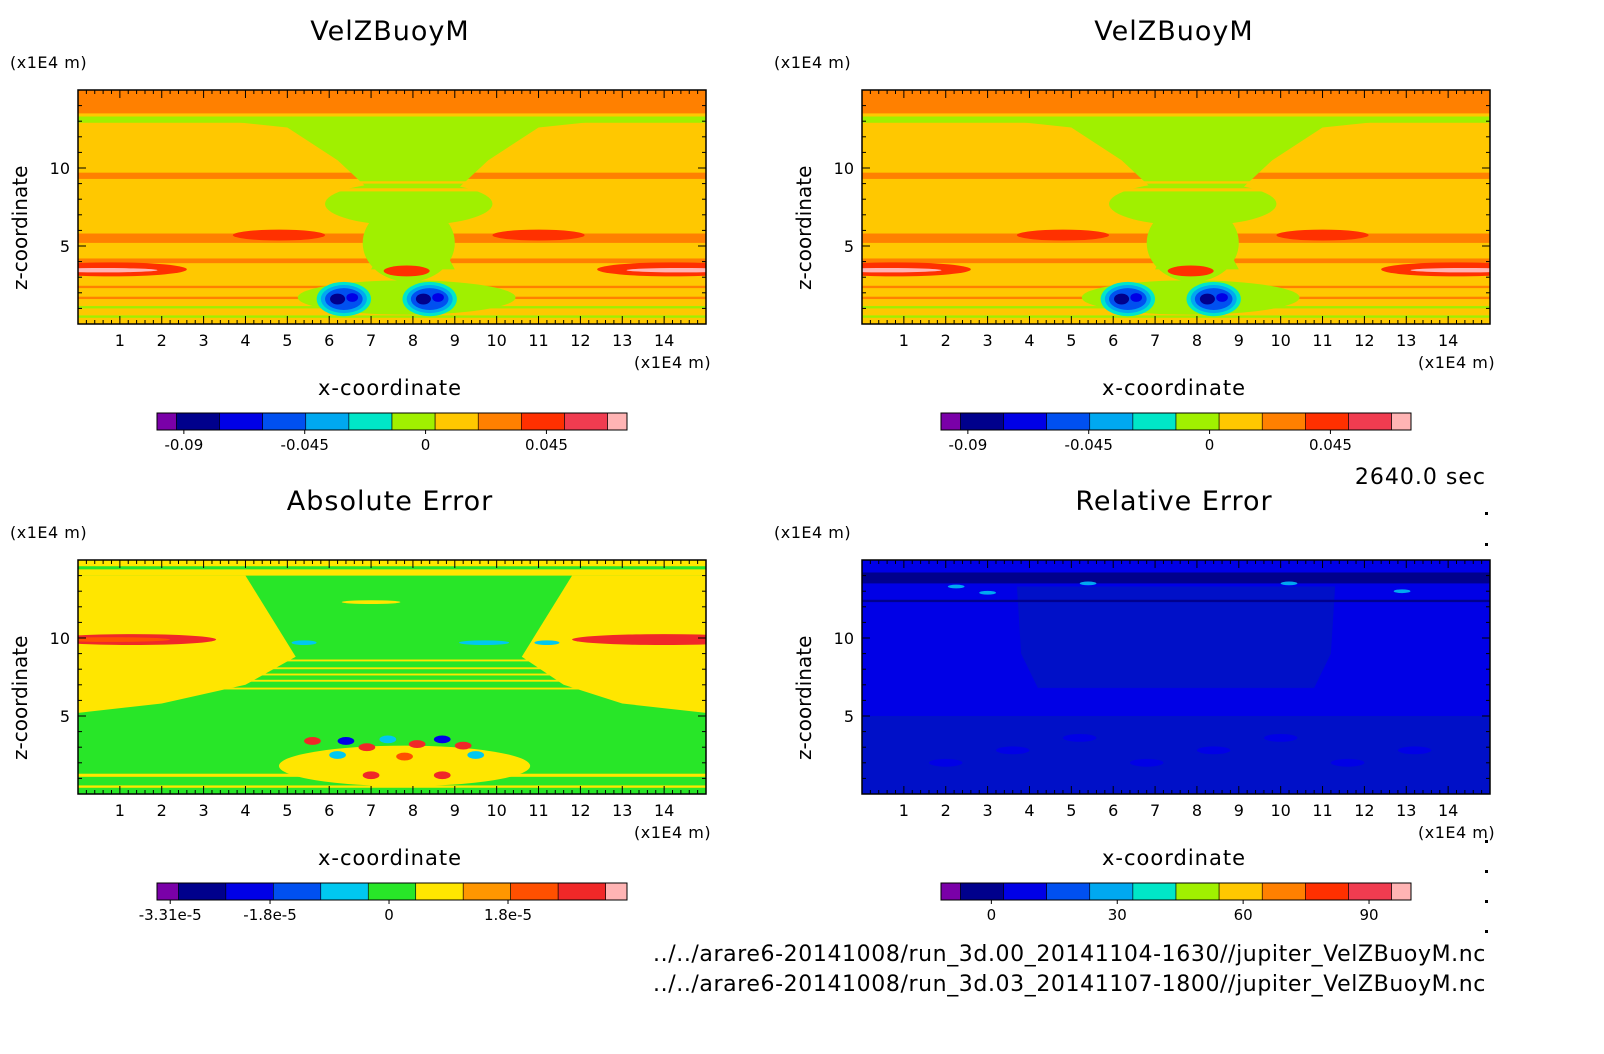 The image size is (1604, 1054). I want to click on z-unit-label: (x1E4 m), so click(49, 532).